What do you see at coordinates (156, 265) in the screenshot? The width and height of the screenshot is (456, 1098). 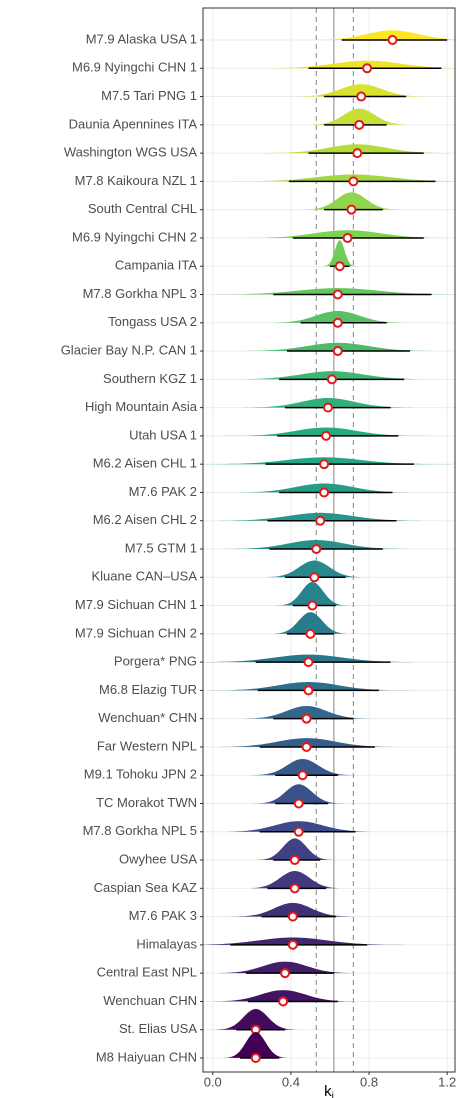 I see `y-tick-label: Campania ITA` at bounding box center [156, 265].